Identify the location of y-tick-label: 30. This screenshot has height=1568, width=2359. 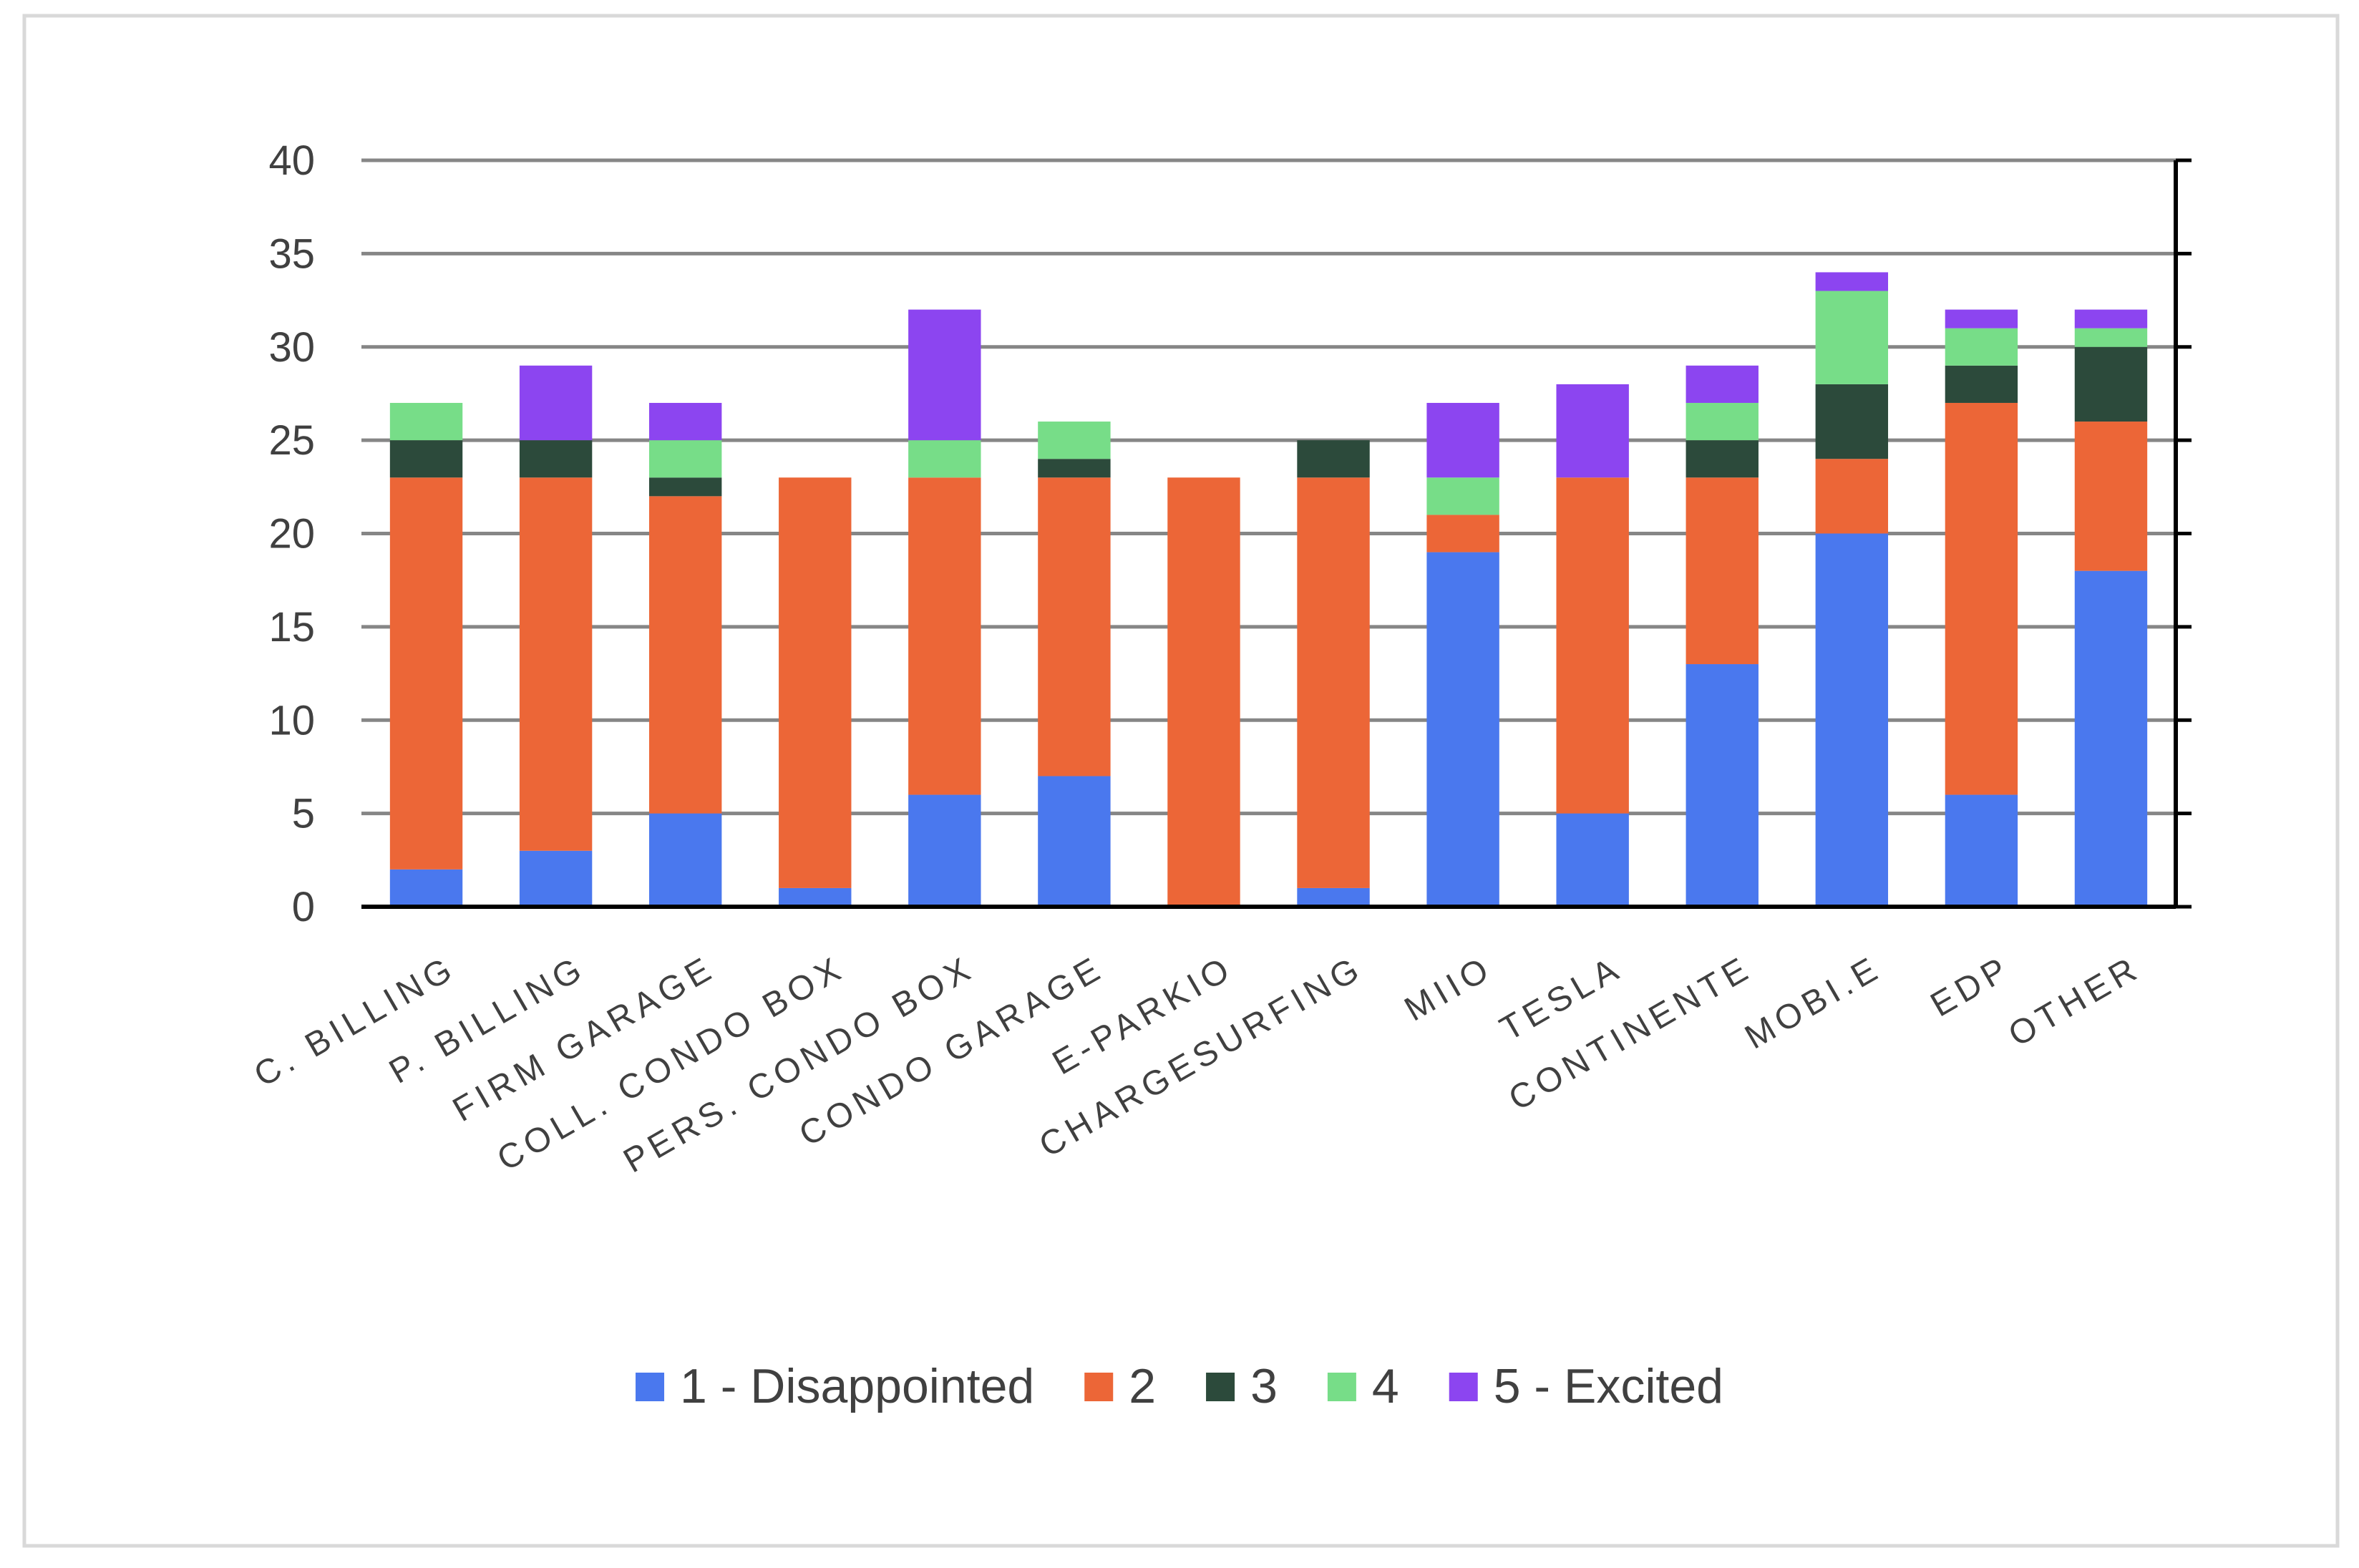
(291, 347).